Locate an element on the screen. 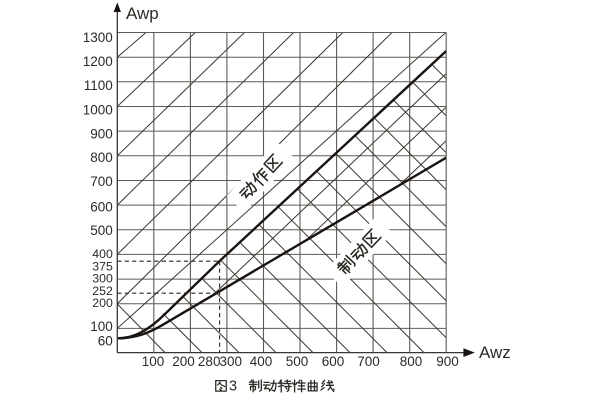  svg-text: 1200 is located at coordinates (98, 61).